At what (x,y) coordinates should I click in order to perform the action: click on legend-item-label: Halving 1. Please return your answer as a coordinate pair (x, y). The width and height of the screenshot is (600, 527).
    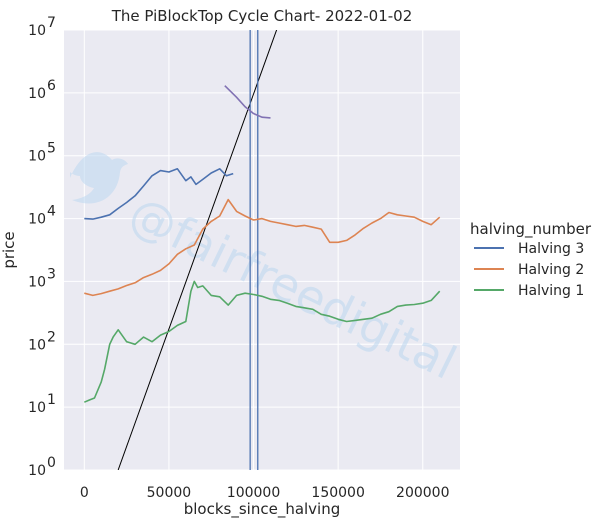
    Looking at the image, I should click on (551, 291).